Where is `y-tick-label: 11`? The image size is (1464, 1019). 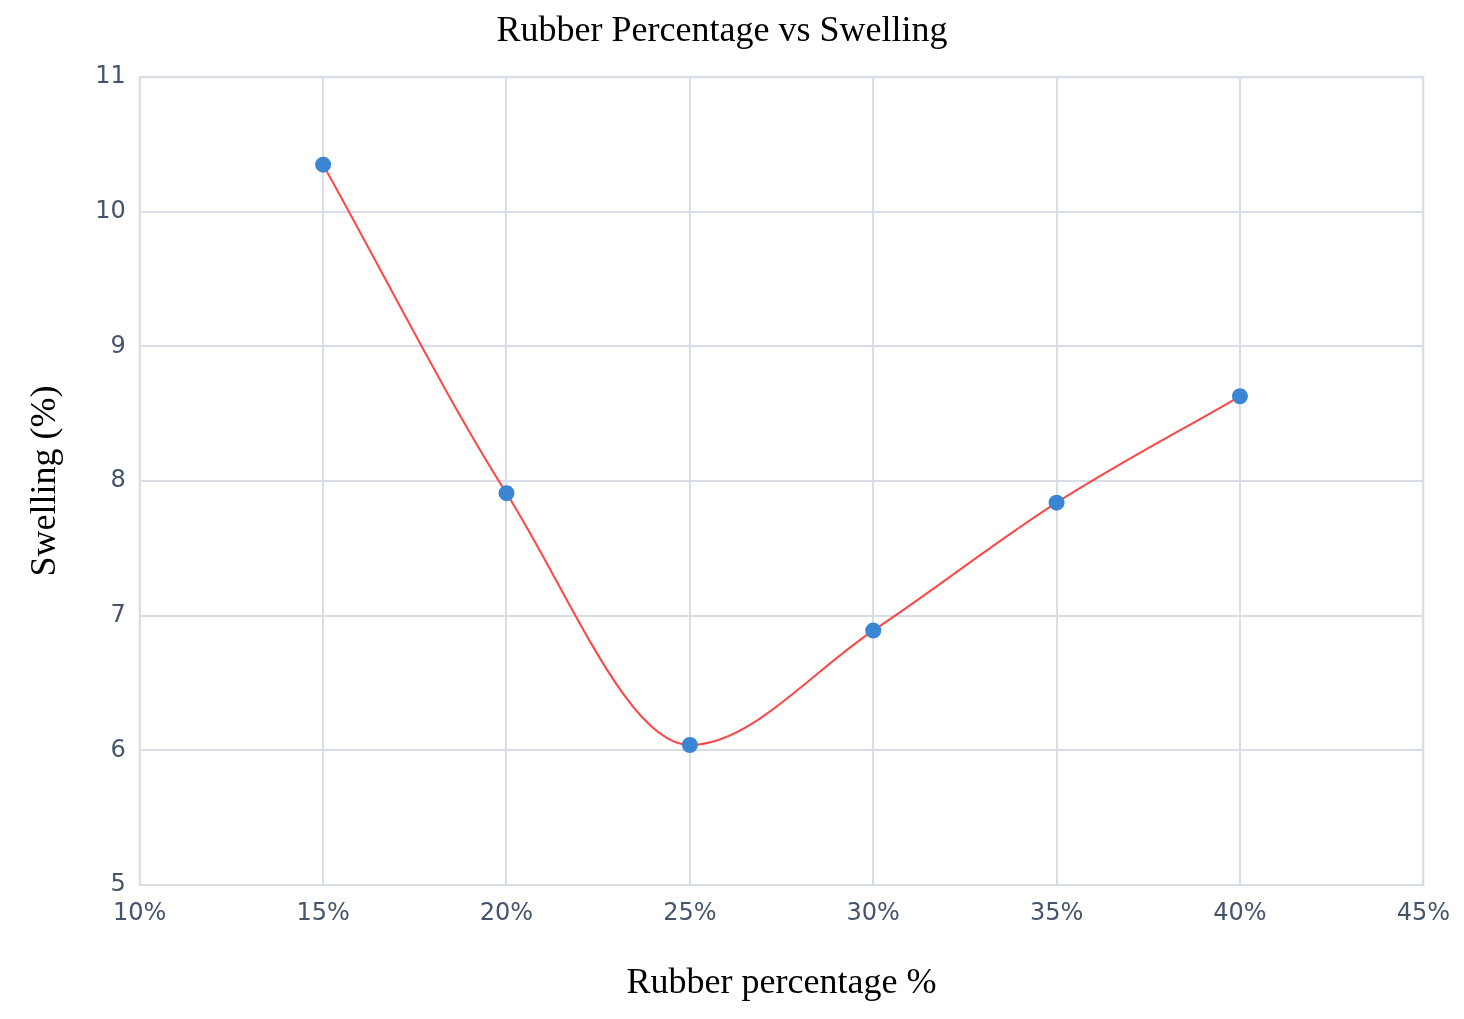
y-tick-label: 11 is located at coordinates (110, 75).